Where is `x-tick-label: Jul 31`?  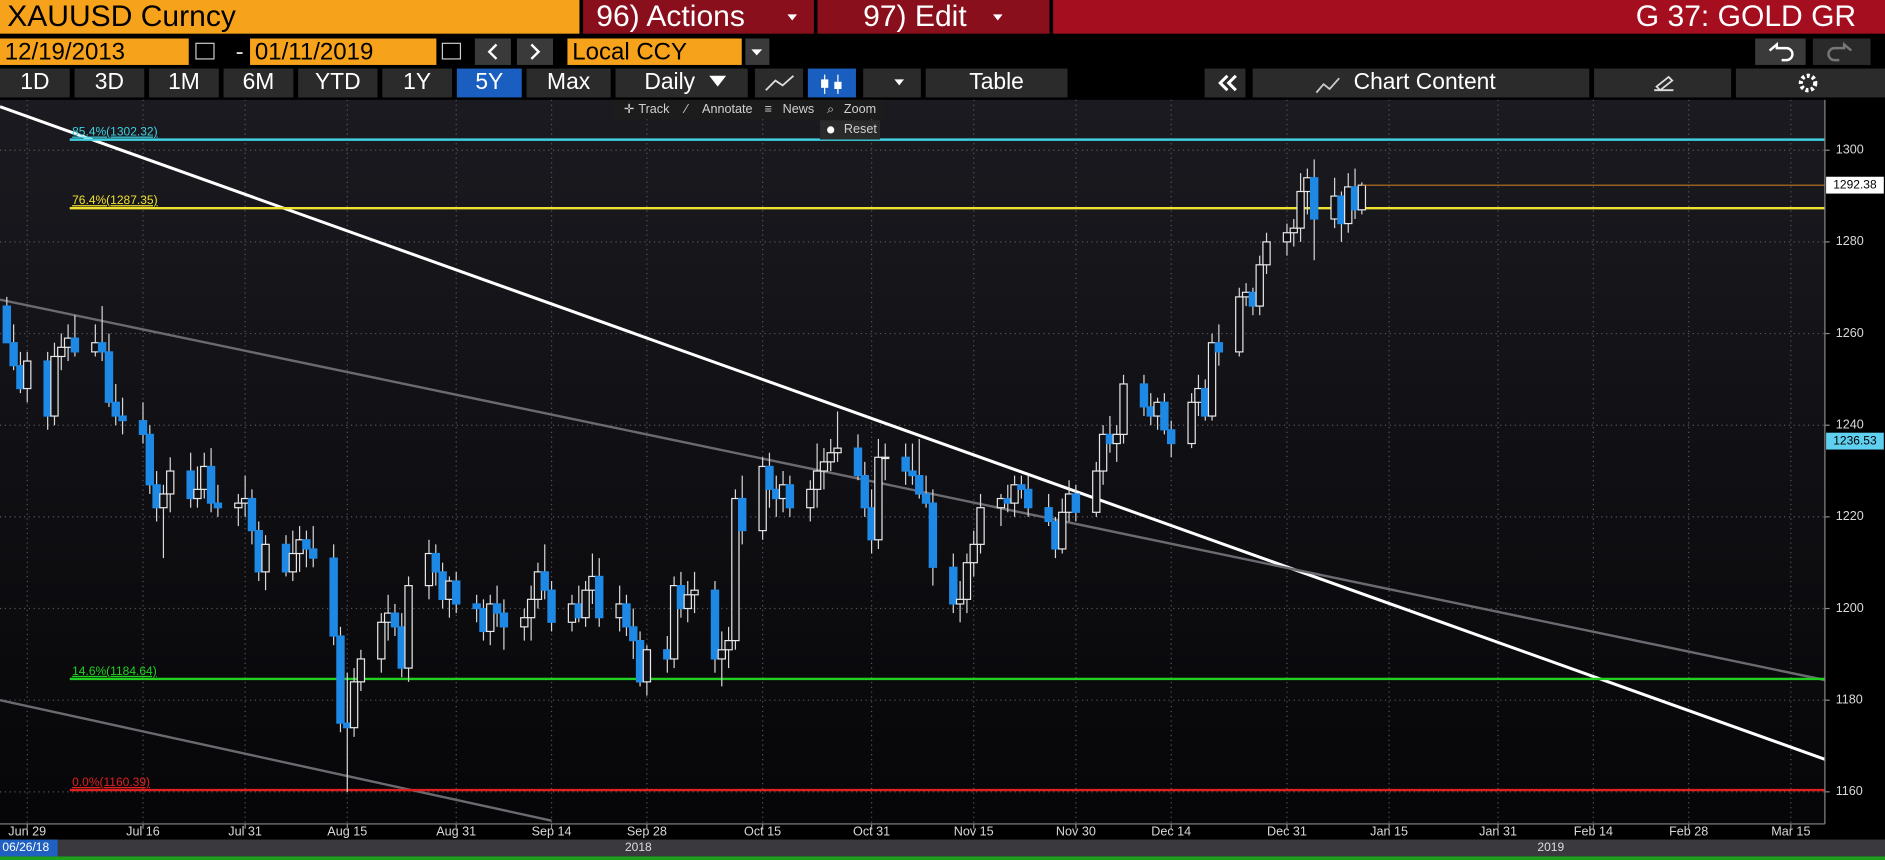 x-tick-label: Jul 31 is located at coordinates (245, 832).